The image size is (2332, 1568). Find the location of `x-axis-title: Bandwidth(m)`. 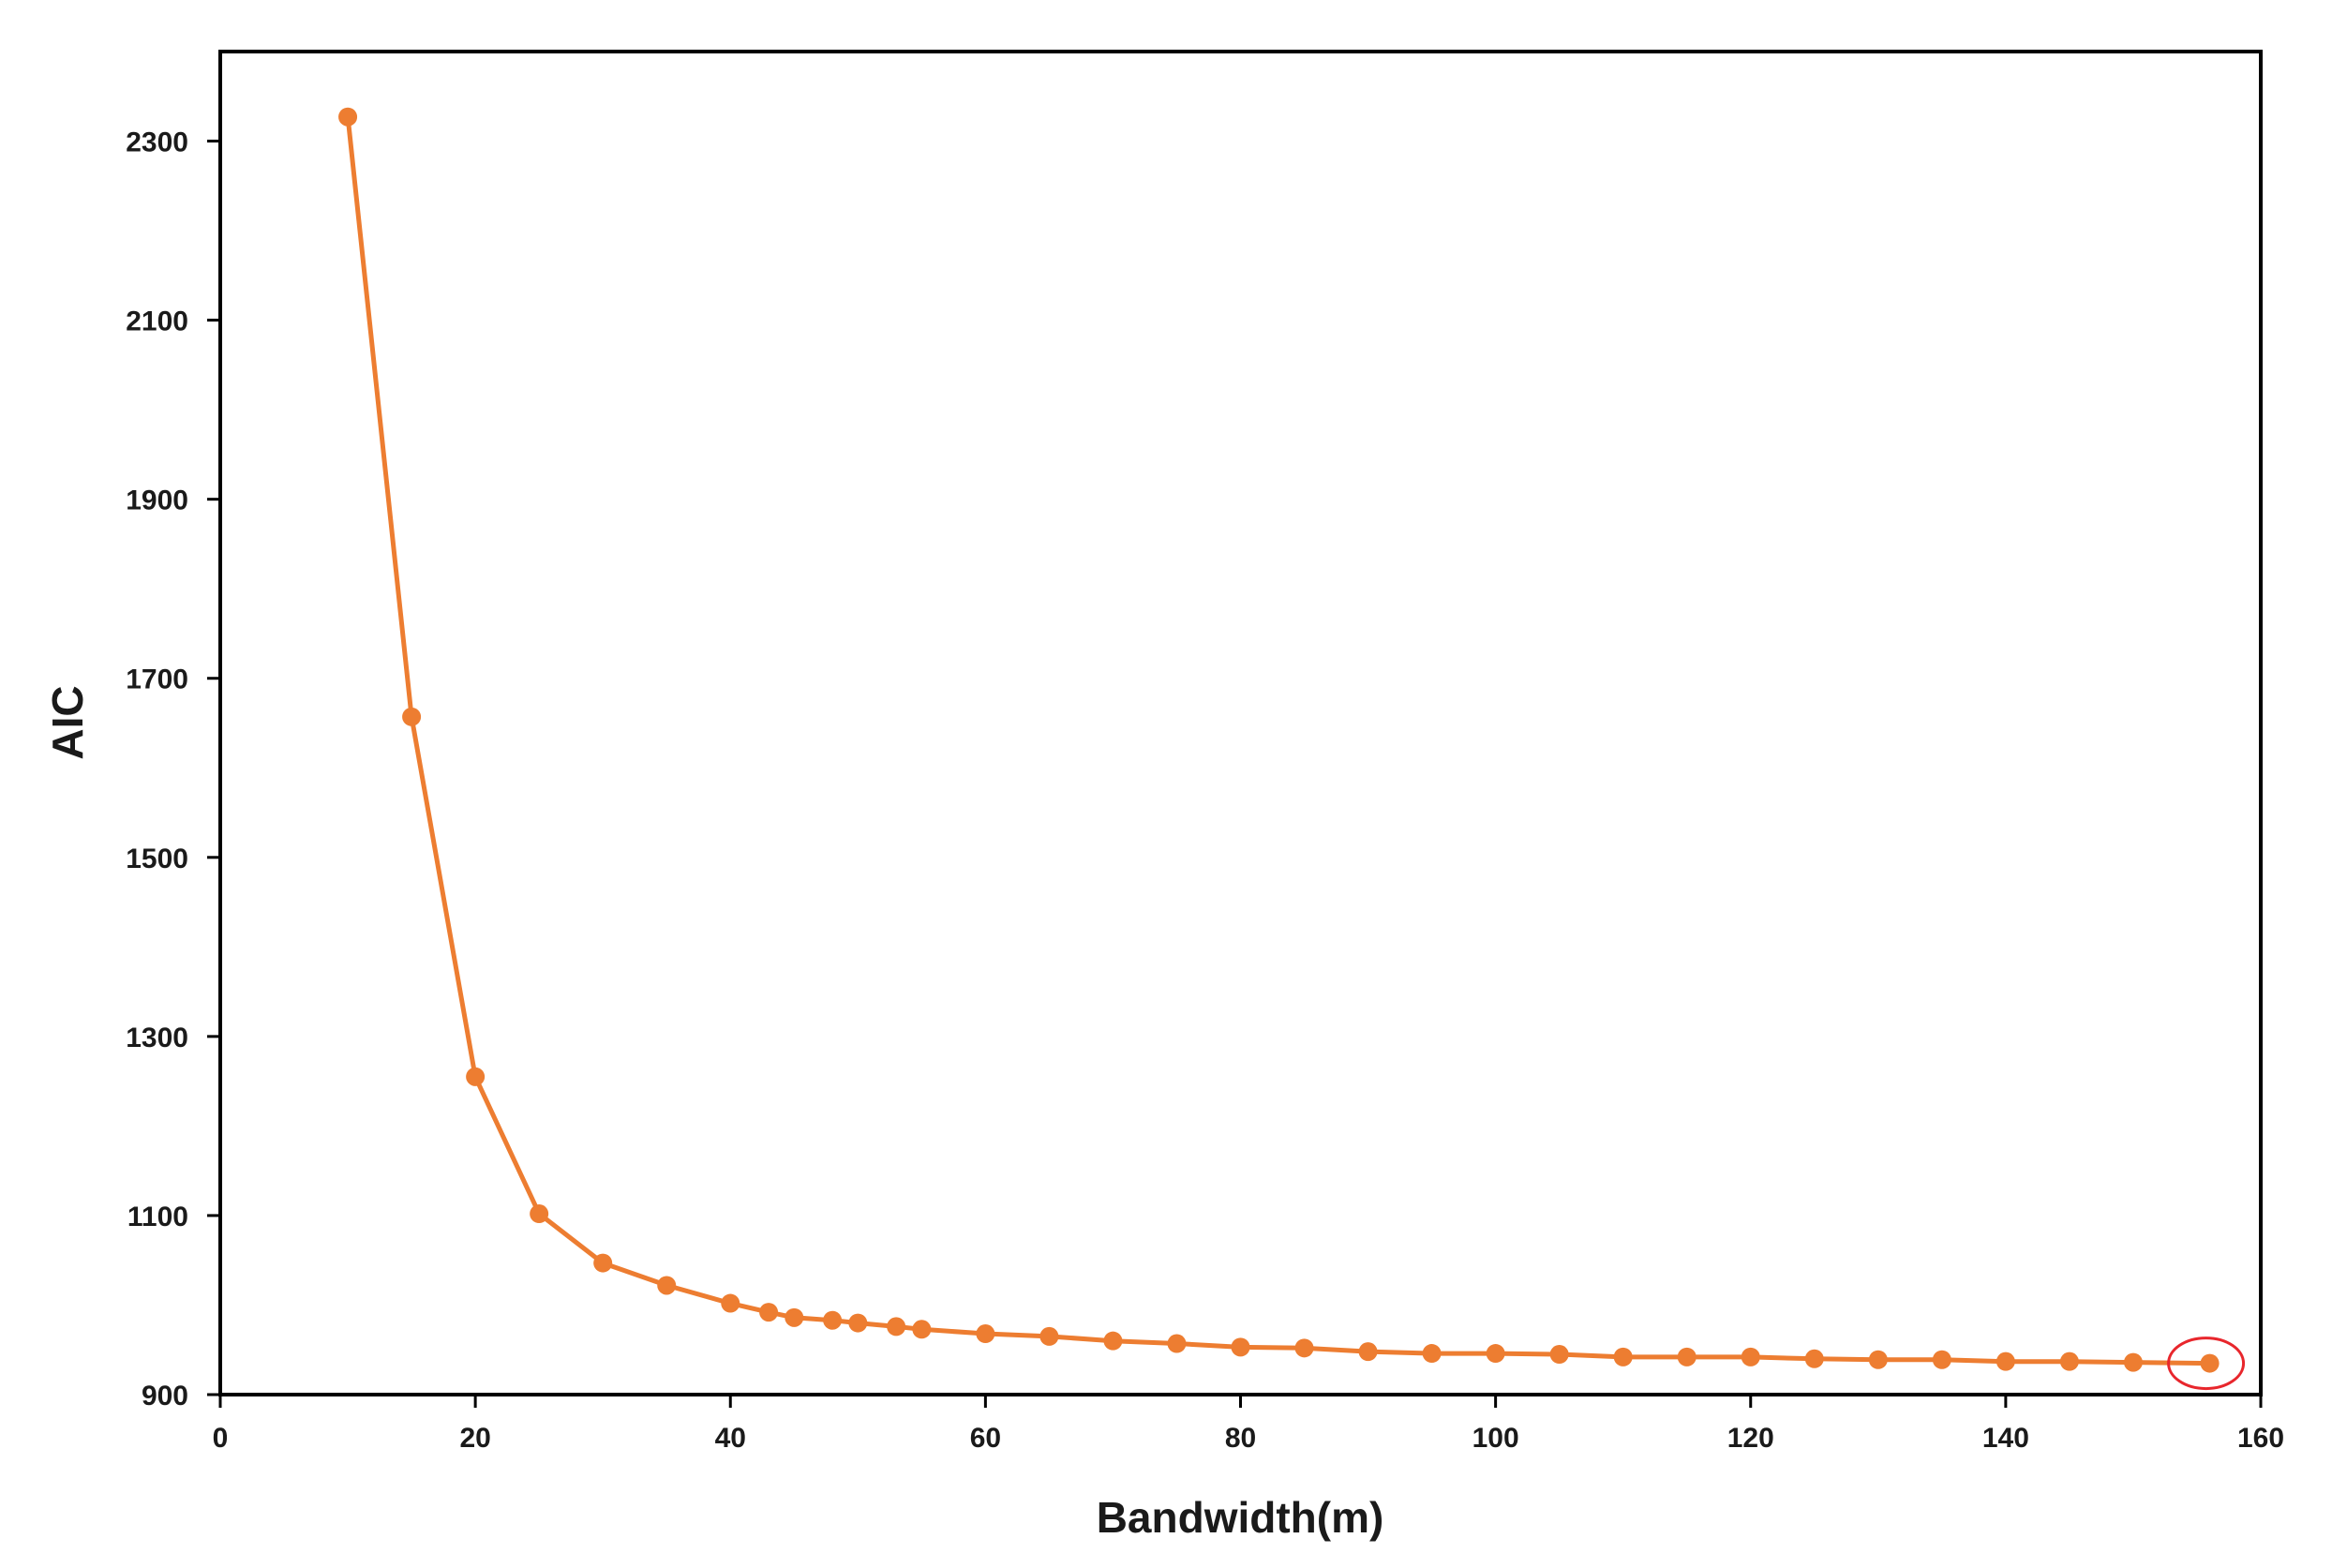

x-axis-title: Bandwidth(m) is located at coordinates (1240, 1517).